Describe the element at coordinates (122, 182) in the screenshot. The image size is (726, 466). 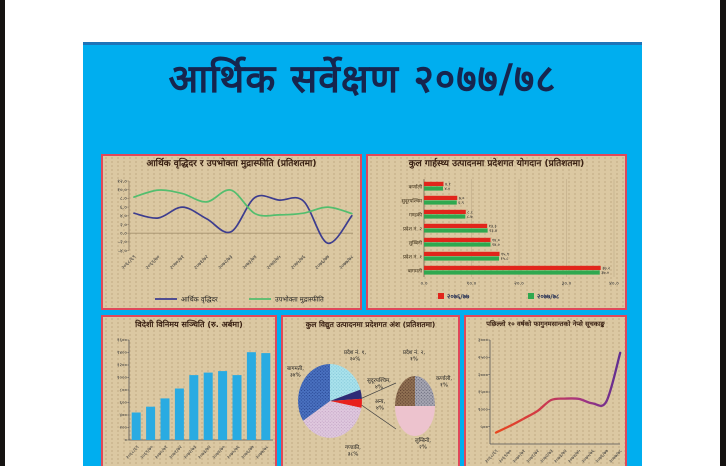
I see `svg-text: १२.०` at that location.